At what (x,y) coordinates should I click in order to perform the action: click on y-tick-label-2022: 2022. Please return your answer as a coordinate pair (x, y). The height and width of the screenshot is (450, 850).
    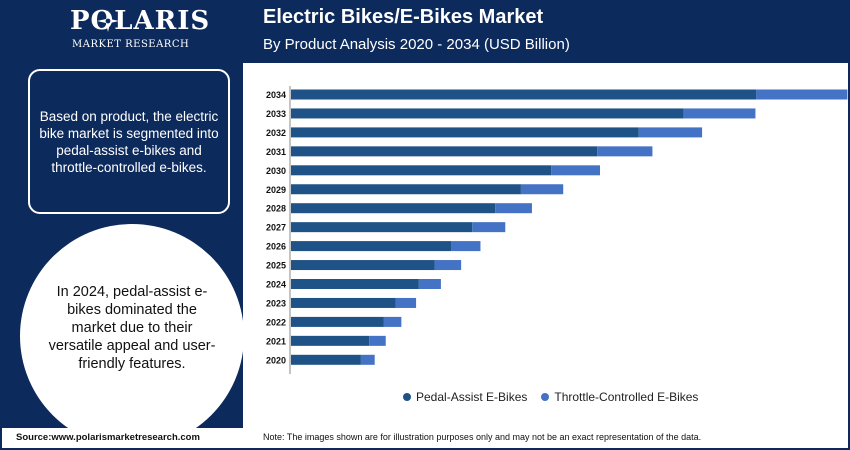
    Looking at the image, I should click on (276, 322).